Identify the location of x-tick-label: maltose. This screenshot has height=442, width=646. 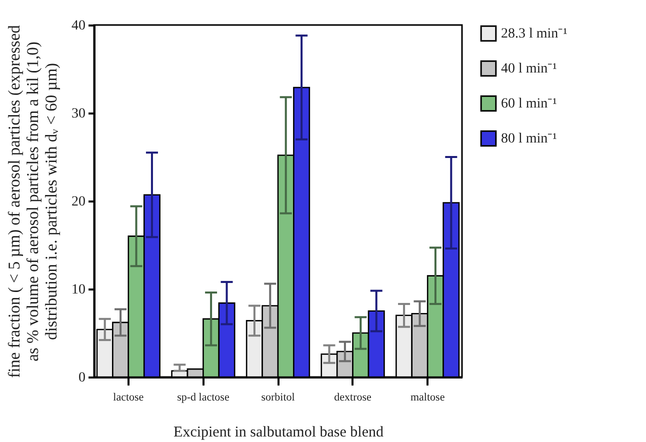
(427, 398).